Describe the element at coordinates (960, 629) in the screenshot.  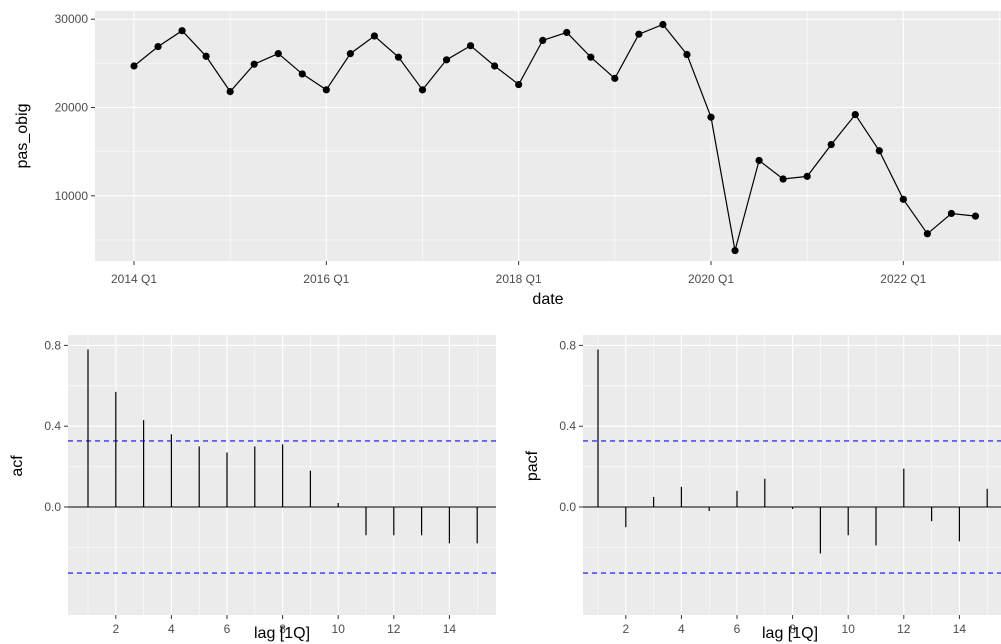
I see `pacf-x-tick-label: 14` at that location.